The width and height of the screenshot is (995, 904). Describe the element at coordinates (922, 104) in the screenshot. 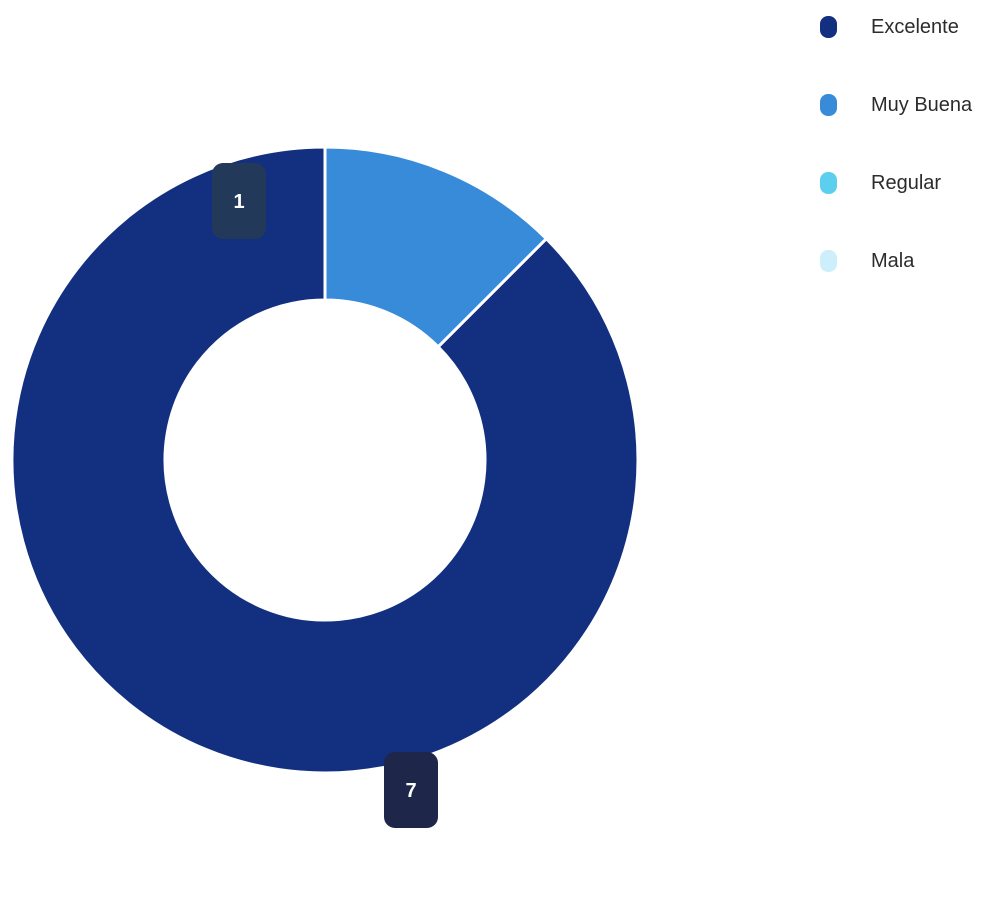

I see `legend-label: Muy Buena` at that location.